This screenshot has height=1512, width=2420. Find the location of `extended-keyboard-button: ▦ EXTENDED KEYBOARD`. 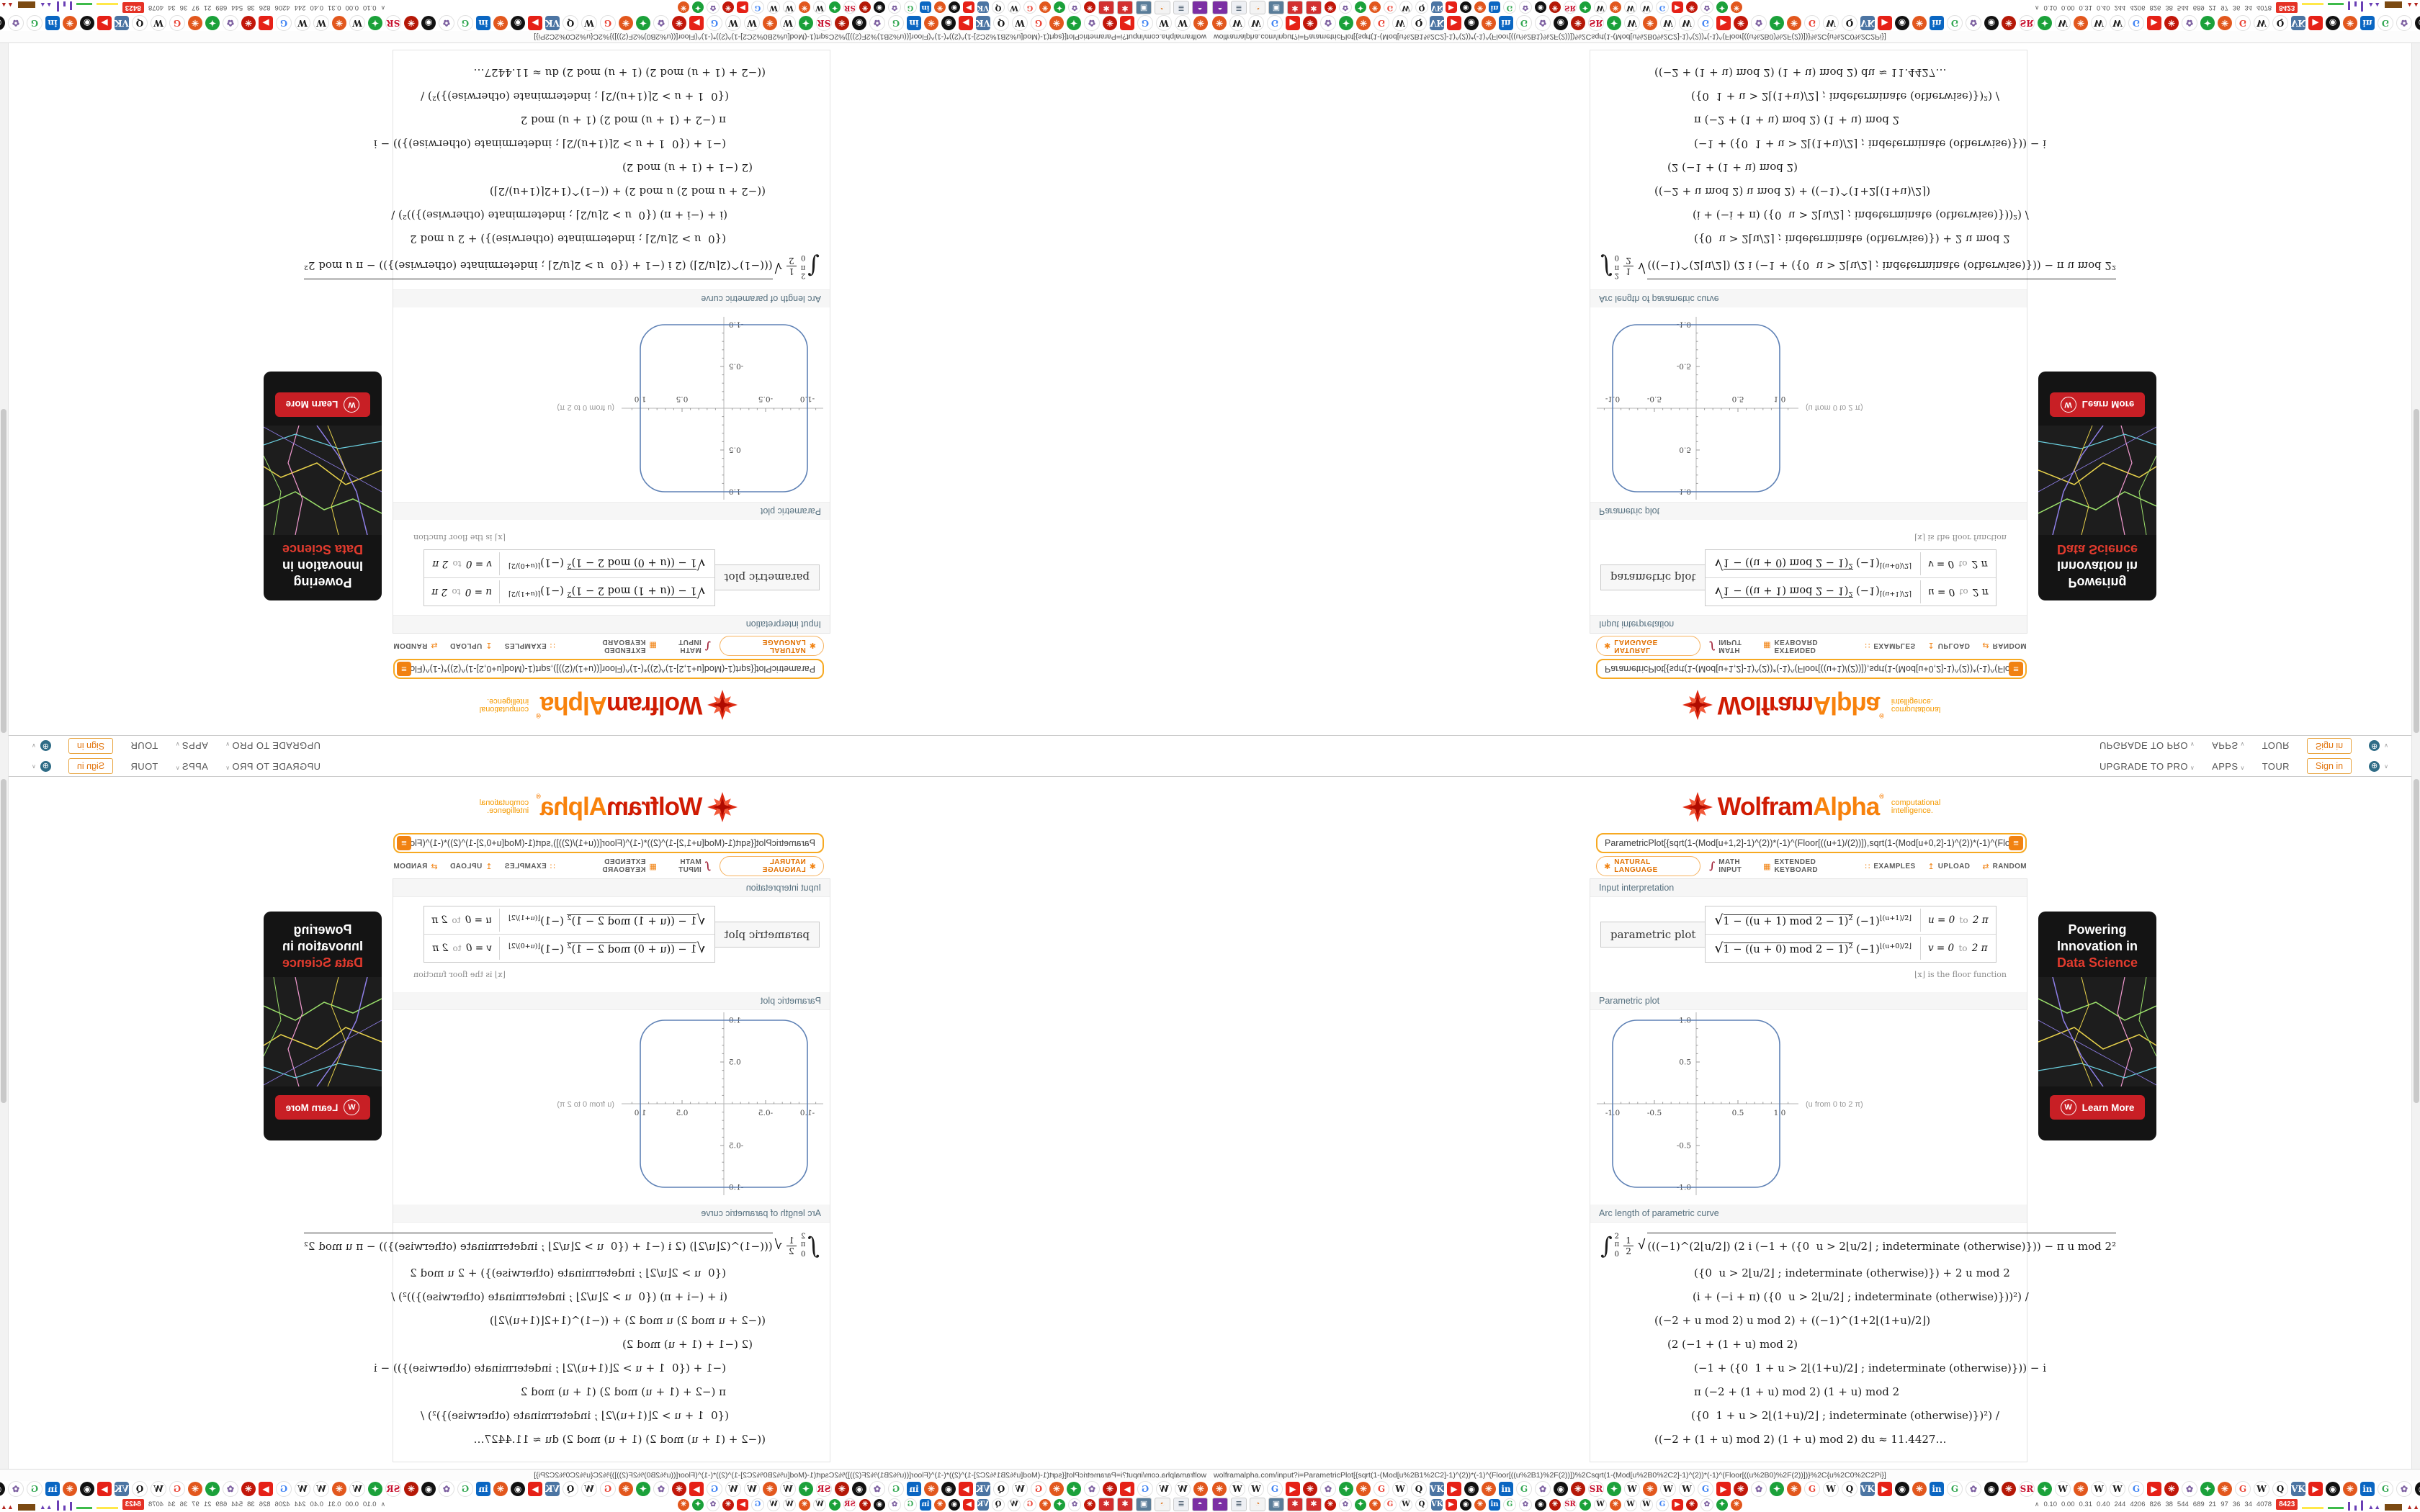

extended-keyboard-button: ▦ EXTENDED KEYBOARD is located at coordinates (1808, 646).